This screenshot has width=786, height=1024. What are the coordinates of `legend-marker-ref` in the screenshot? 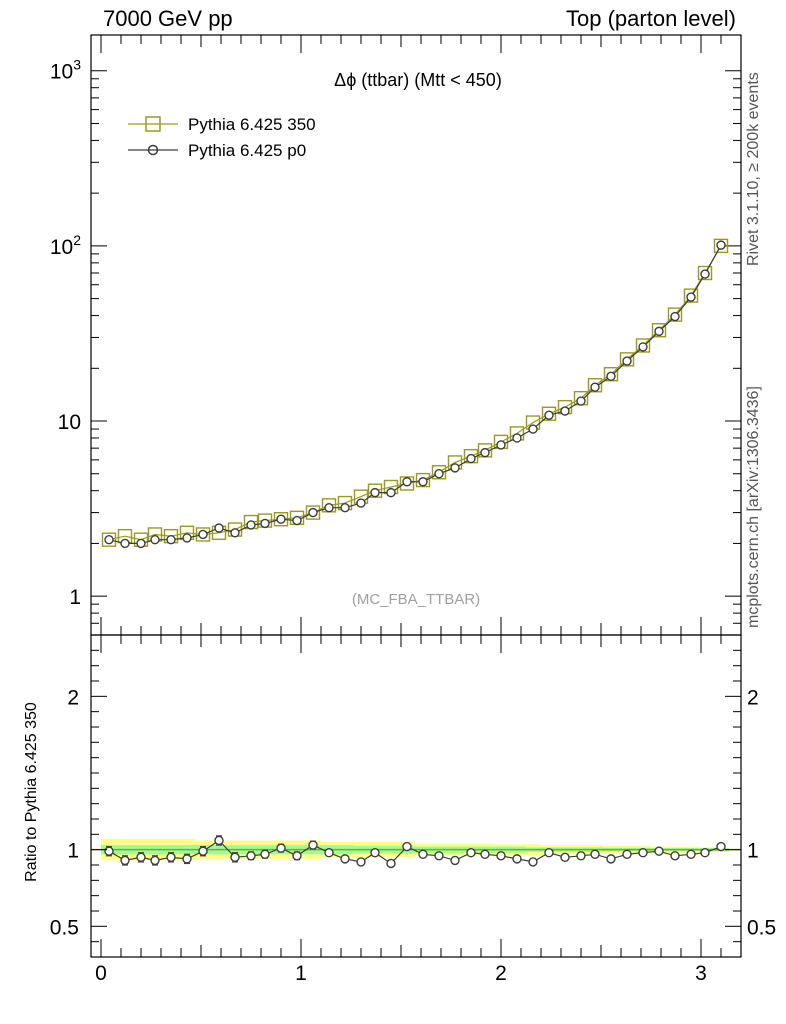 It's located at (153, 124).